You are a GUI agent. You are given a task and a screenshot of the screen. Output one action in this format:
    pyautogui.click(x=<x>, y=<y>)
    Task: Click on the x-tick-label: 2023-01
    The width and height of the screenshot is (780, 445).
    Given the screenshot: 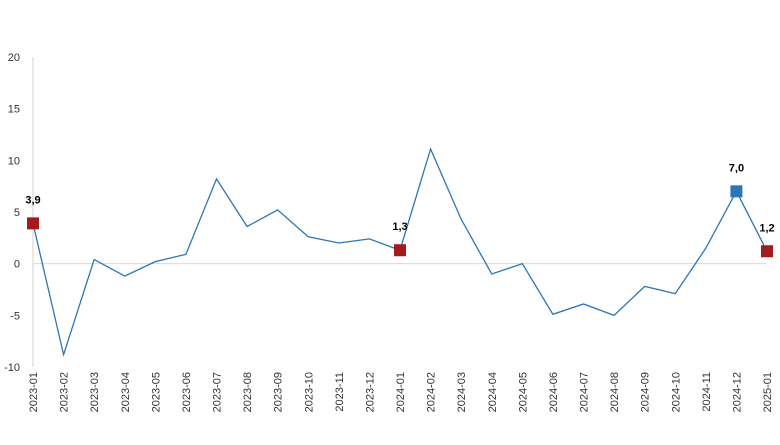 What is the action you would take?
    pyautogui.click(x=34, y=392)
    